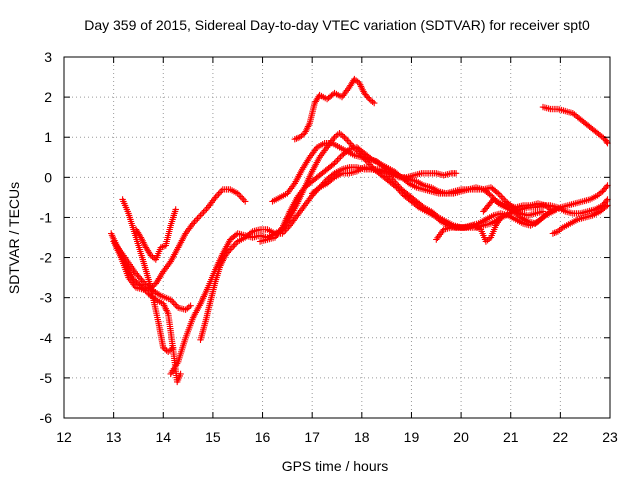  Describe the element at coordinates (163, 437) in the screenshot. I see `x-tick-label: 14` at that location.